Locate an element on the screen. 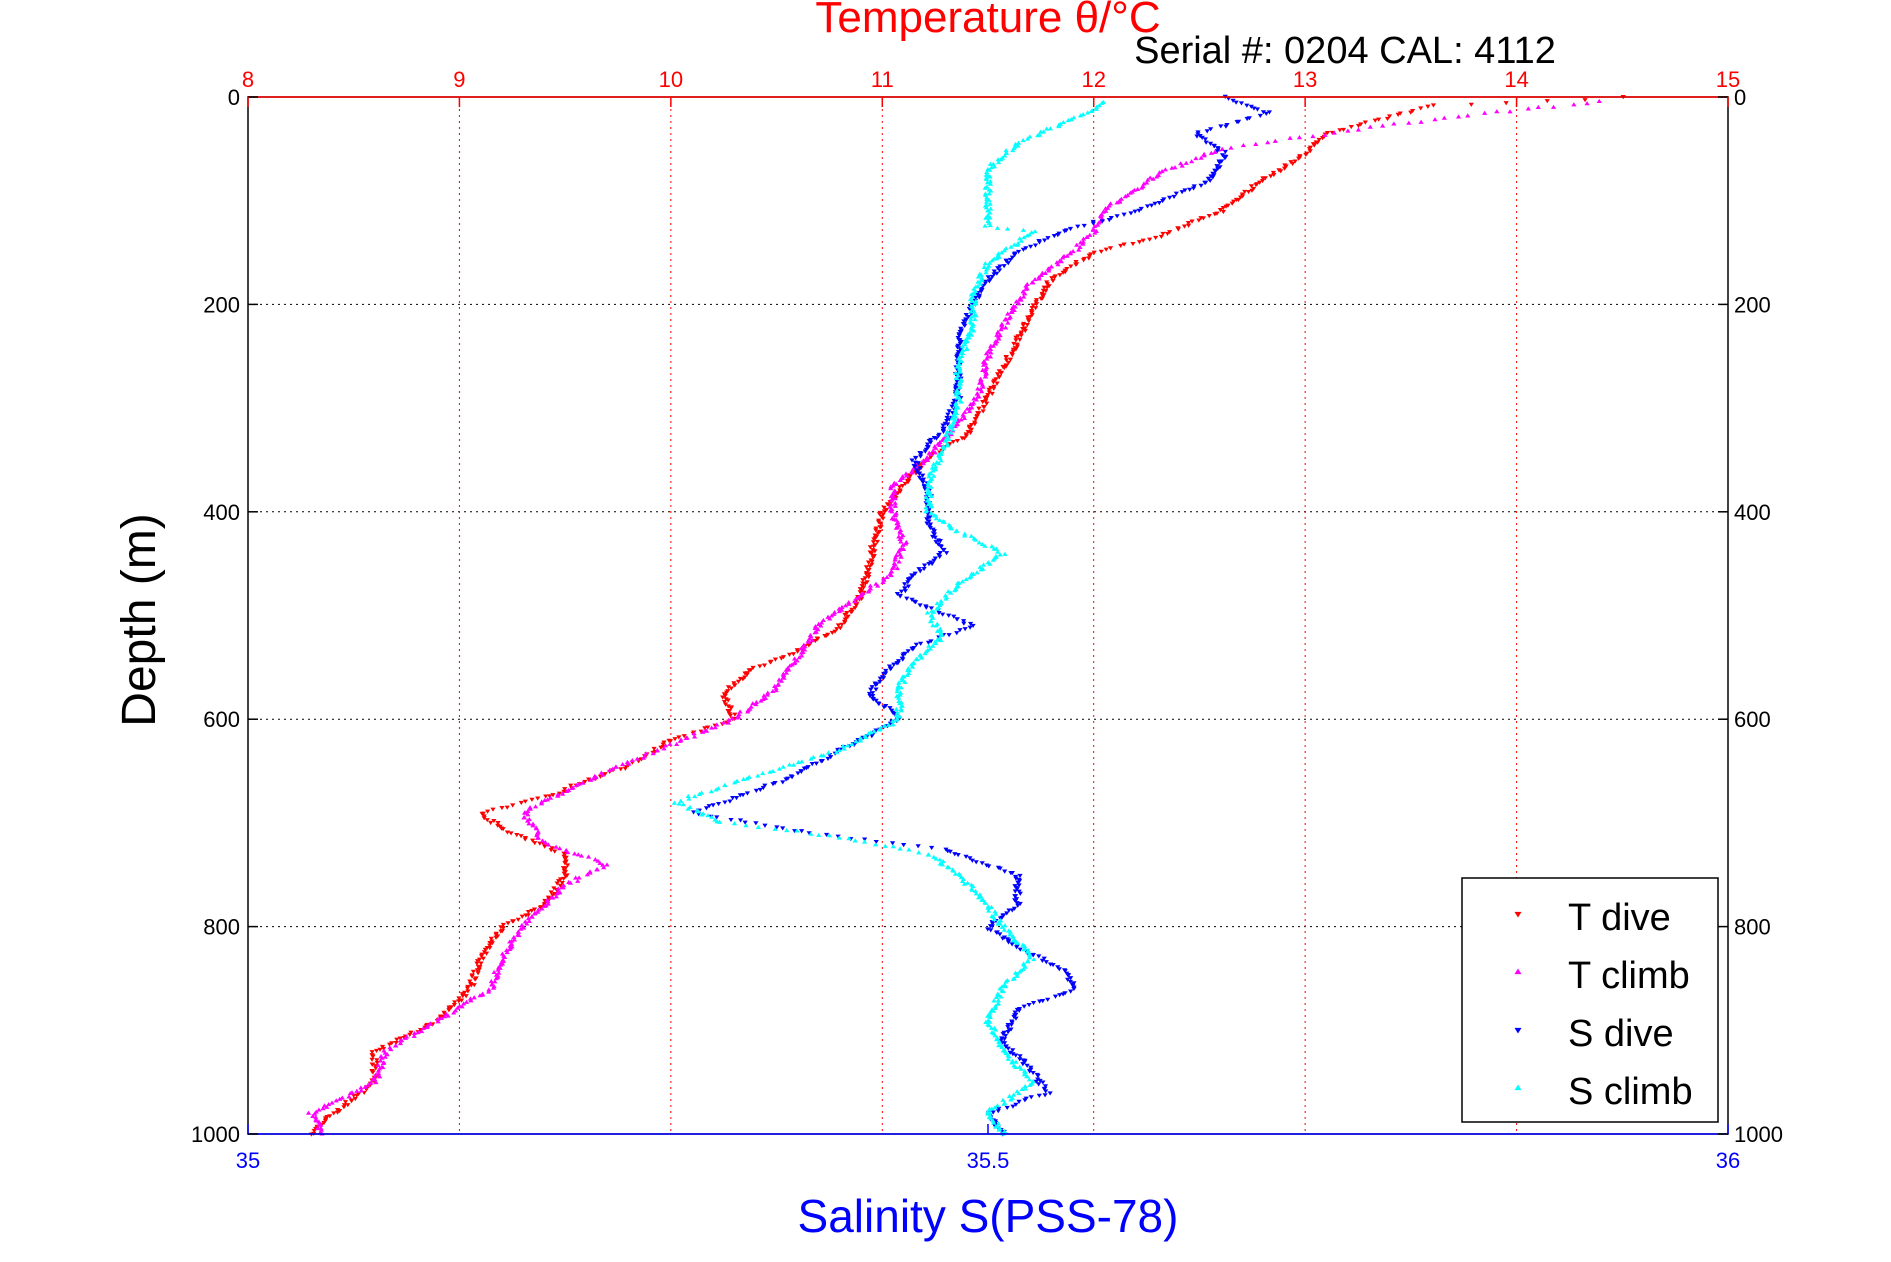 The height and width of the screenshot is (1262, 1891). x-top-tick-label: 12 is located at coordinates (1093, 79).